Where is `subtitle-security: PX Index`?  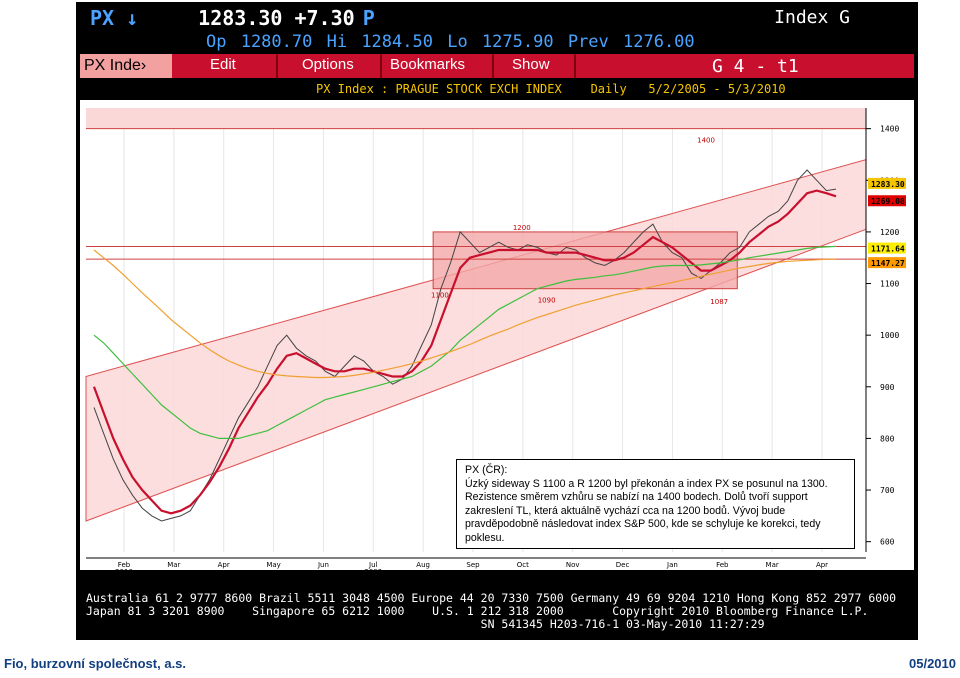 subtitle-security: PX Index is located at coordinates (345, 89).